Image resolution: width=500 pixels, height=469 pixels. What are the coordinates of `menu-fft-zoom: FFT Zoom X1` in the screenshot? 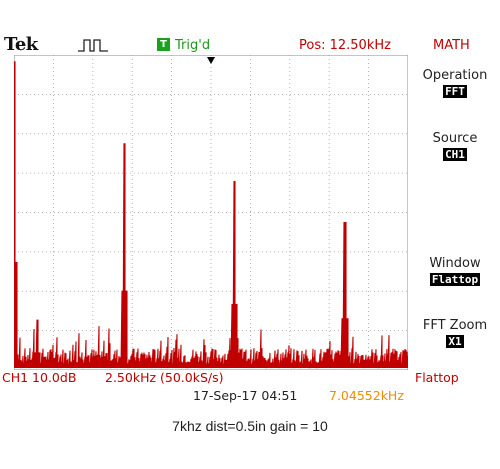 It's located at (455, 333).